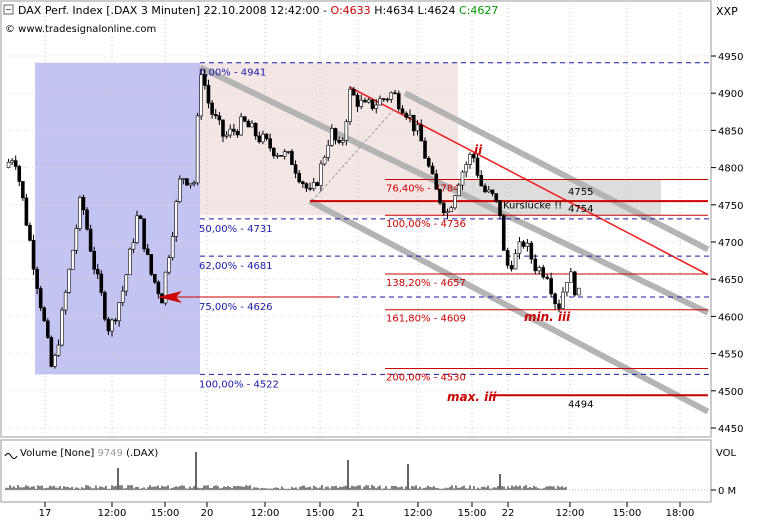  What do you see at coordinates (730, 392) in the screenshot?
I see `y-tick-label-9: 4500` at bounding box center [730, 392].